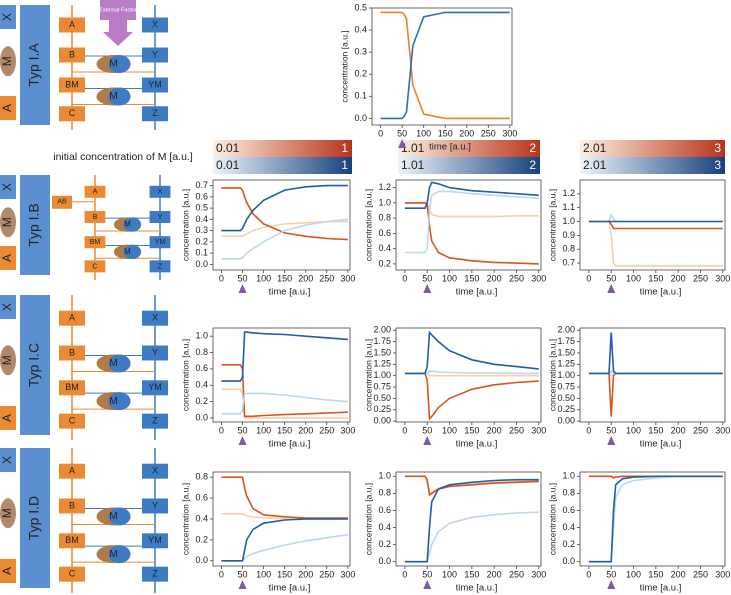 Image resolution: width=731 pixels, height=595 pixels. Describe the element at coordinates (382, 364) in the screenshot. I see `y-tick-label: 1.25` at that location.